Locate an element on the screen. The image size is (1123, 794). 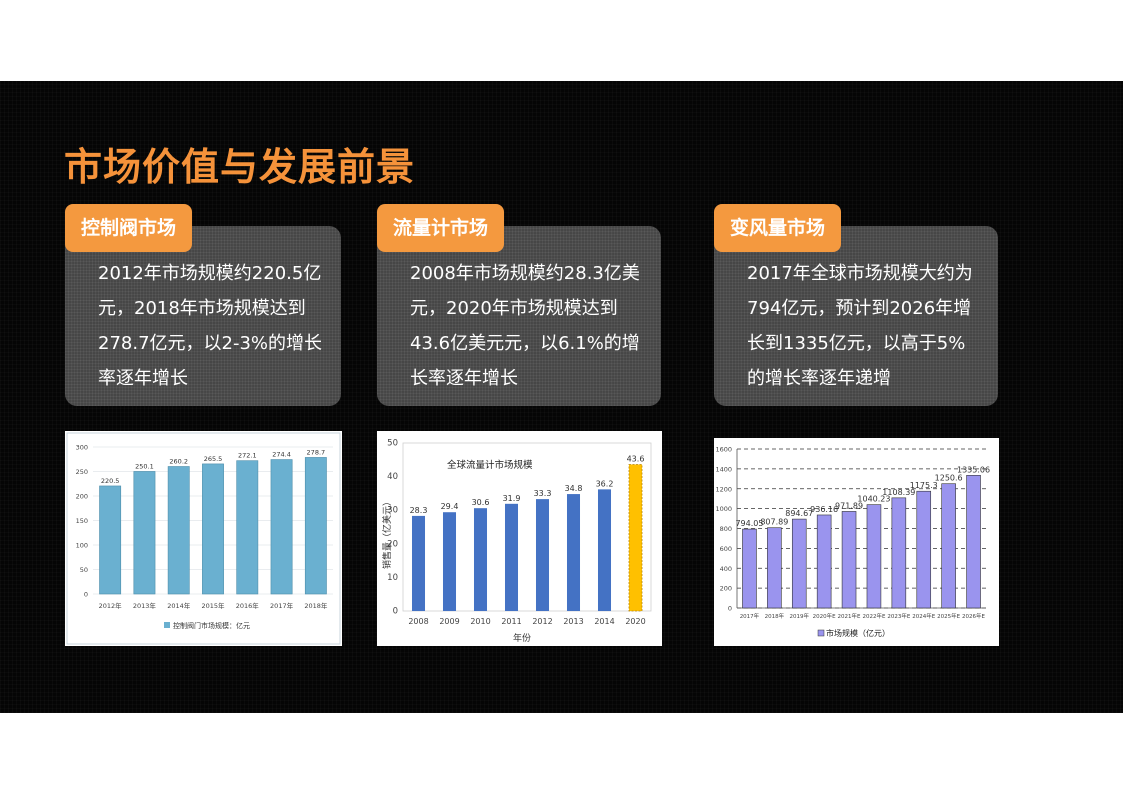
data-label: 1108.39 is located at coordinates (898, 492).